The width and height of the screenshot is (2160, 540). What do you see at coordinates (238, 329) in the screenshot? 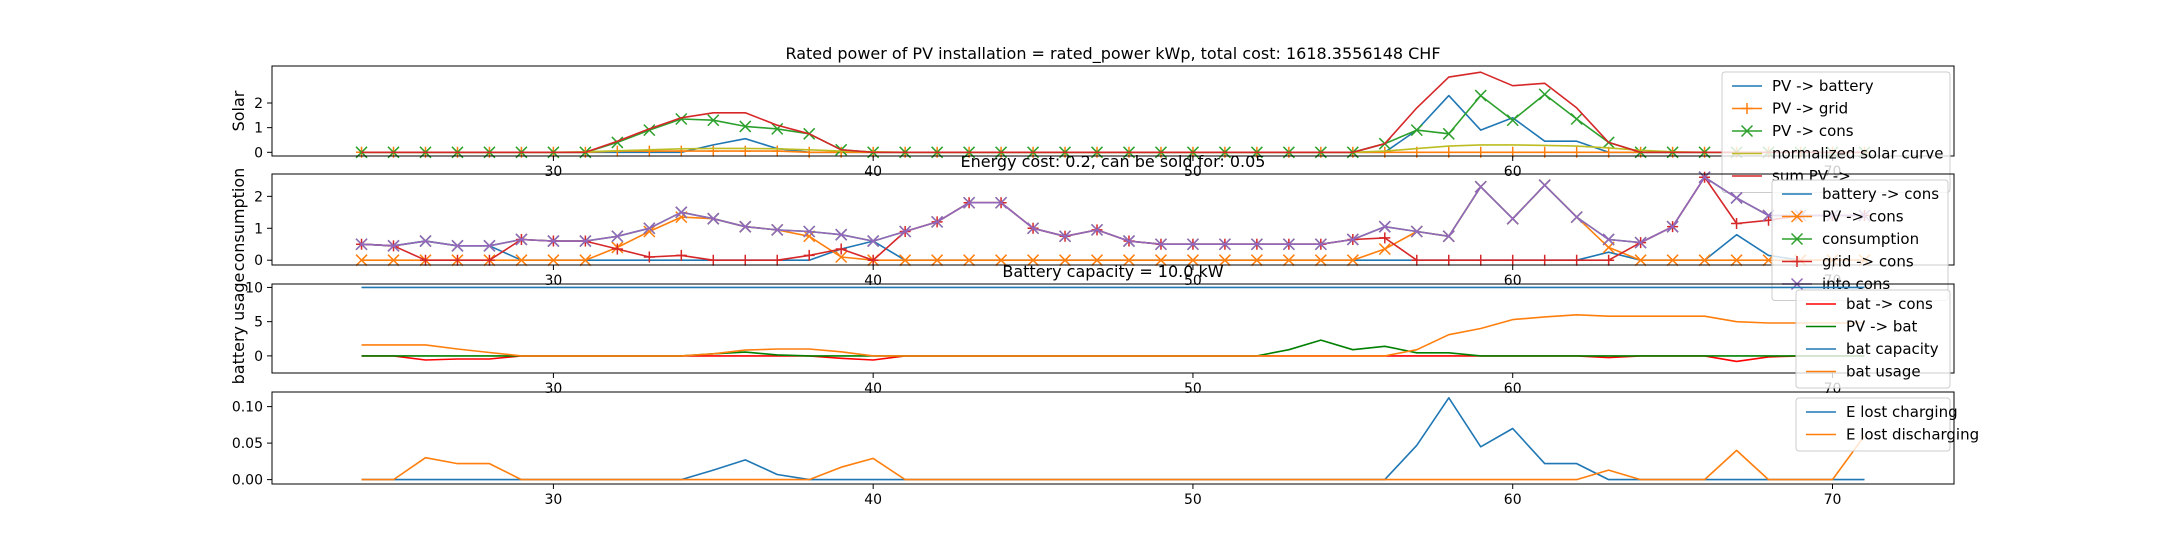
I see `y-axis-label: battery usage` at bounding box center [238, 329].